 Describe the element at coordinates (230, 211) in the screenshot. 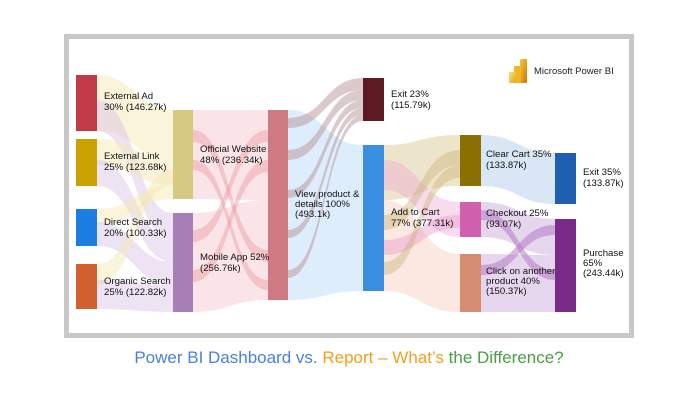

I see `links-channels` at that location.